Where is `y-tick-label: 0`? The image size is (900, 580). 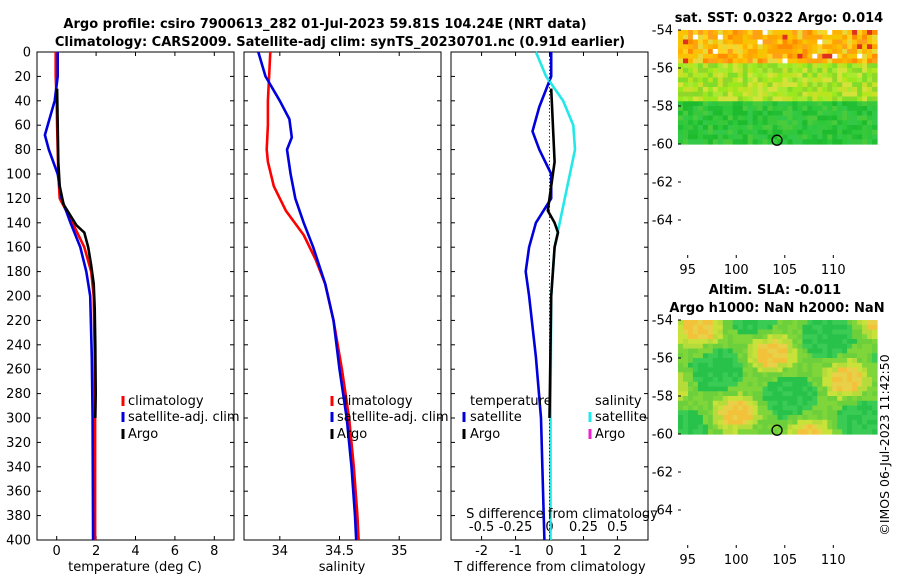
y-tick-label: 0 is located at coordinates (27, 53).